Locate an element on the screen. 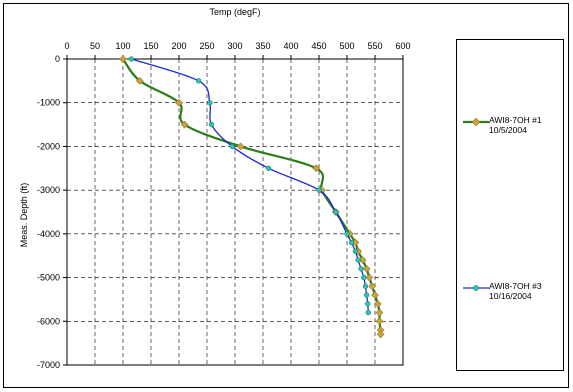 This screenshot has width=573, height=392. y-tick-label: -4000 is located at coordinates (48, 234).